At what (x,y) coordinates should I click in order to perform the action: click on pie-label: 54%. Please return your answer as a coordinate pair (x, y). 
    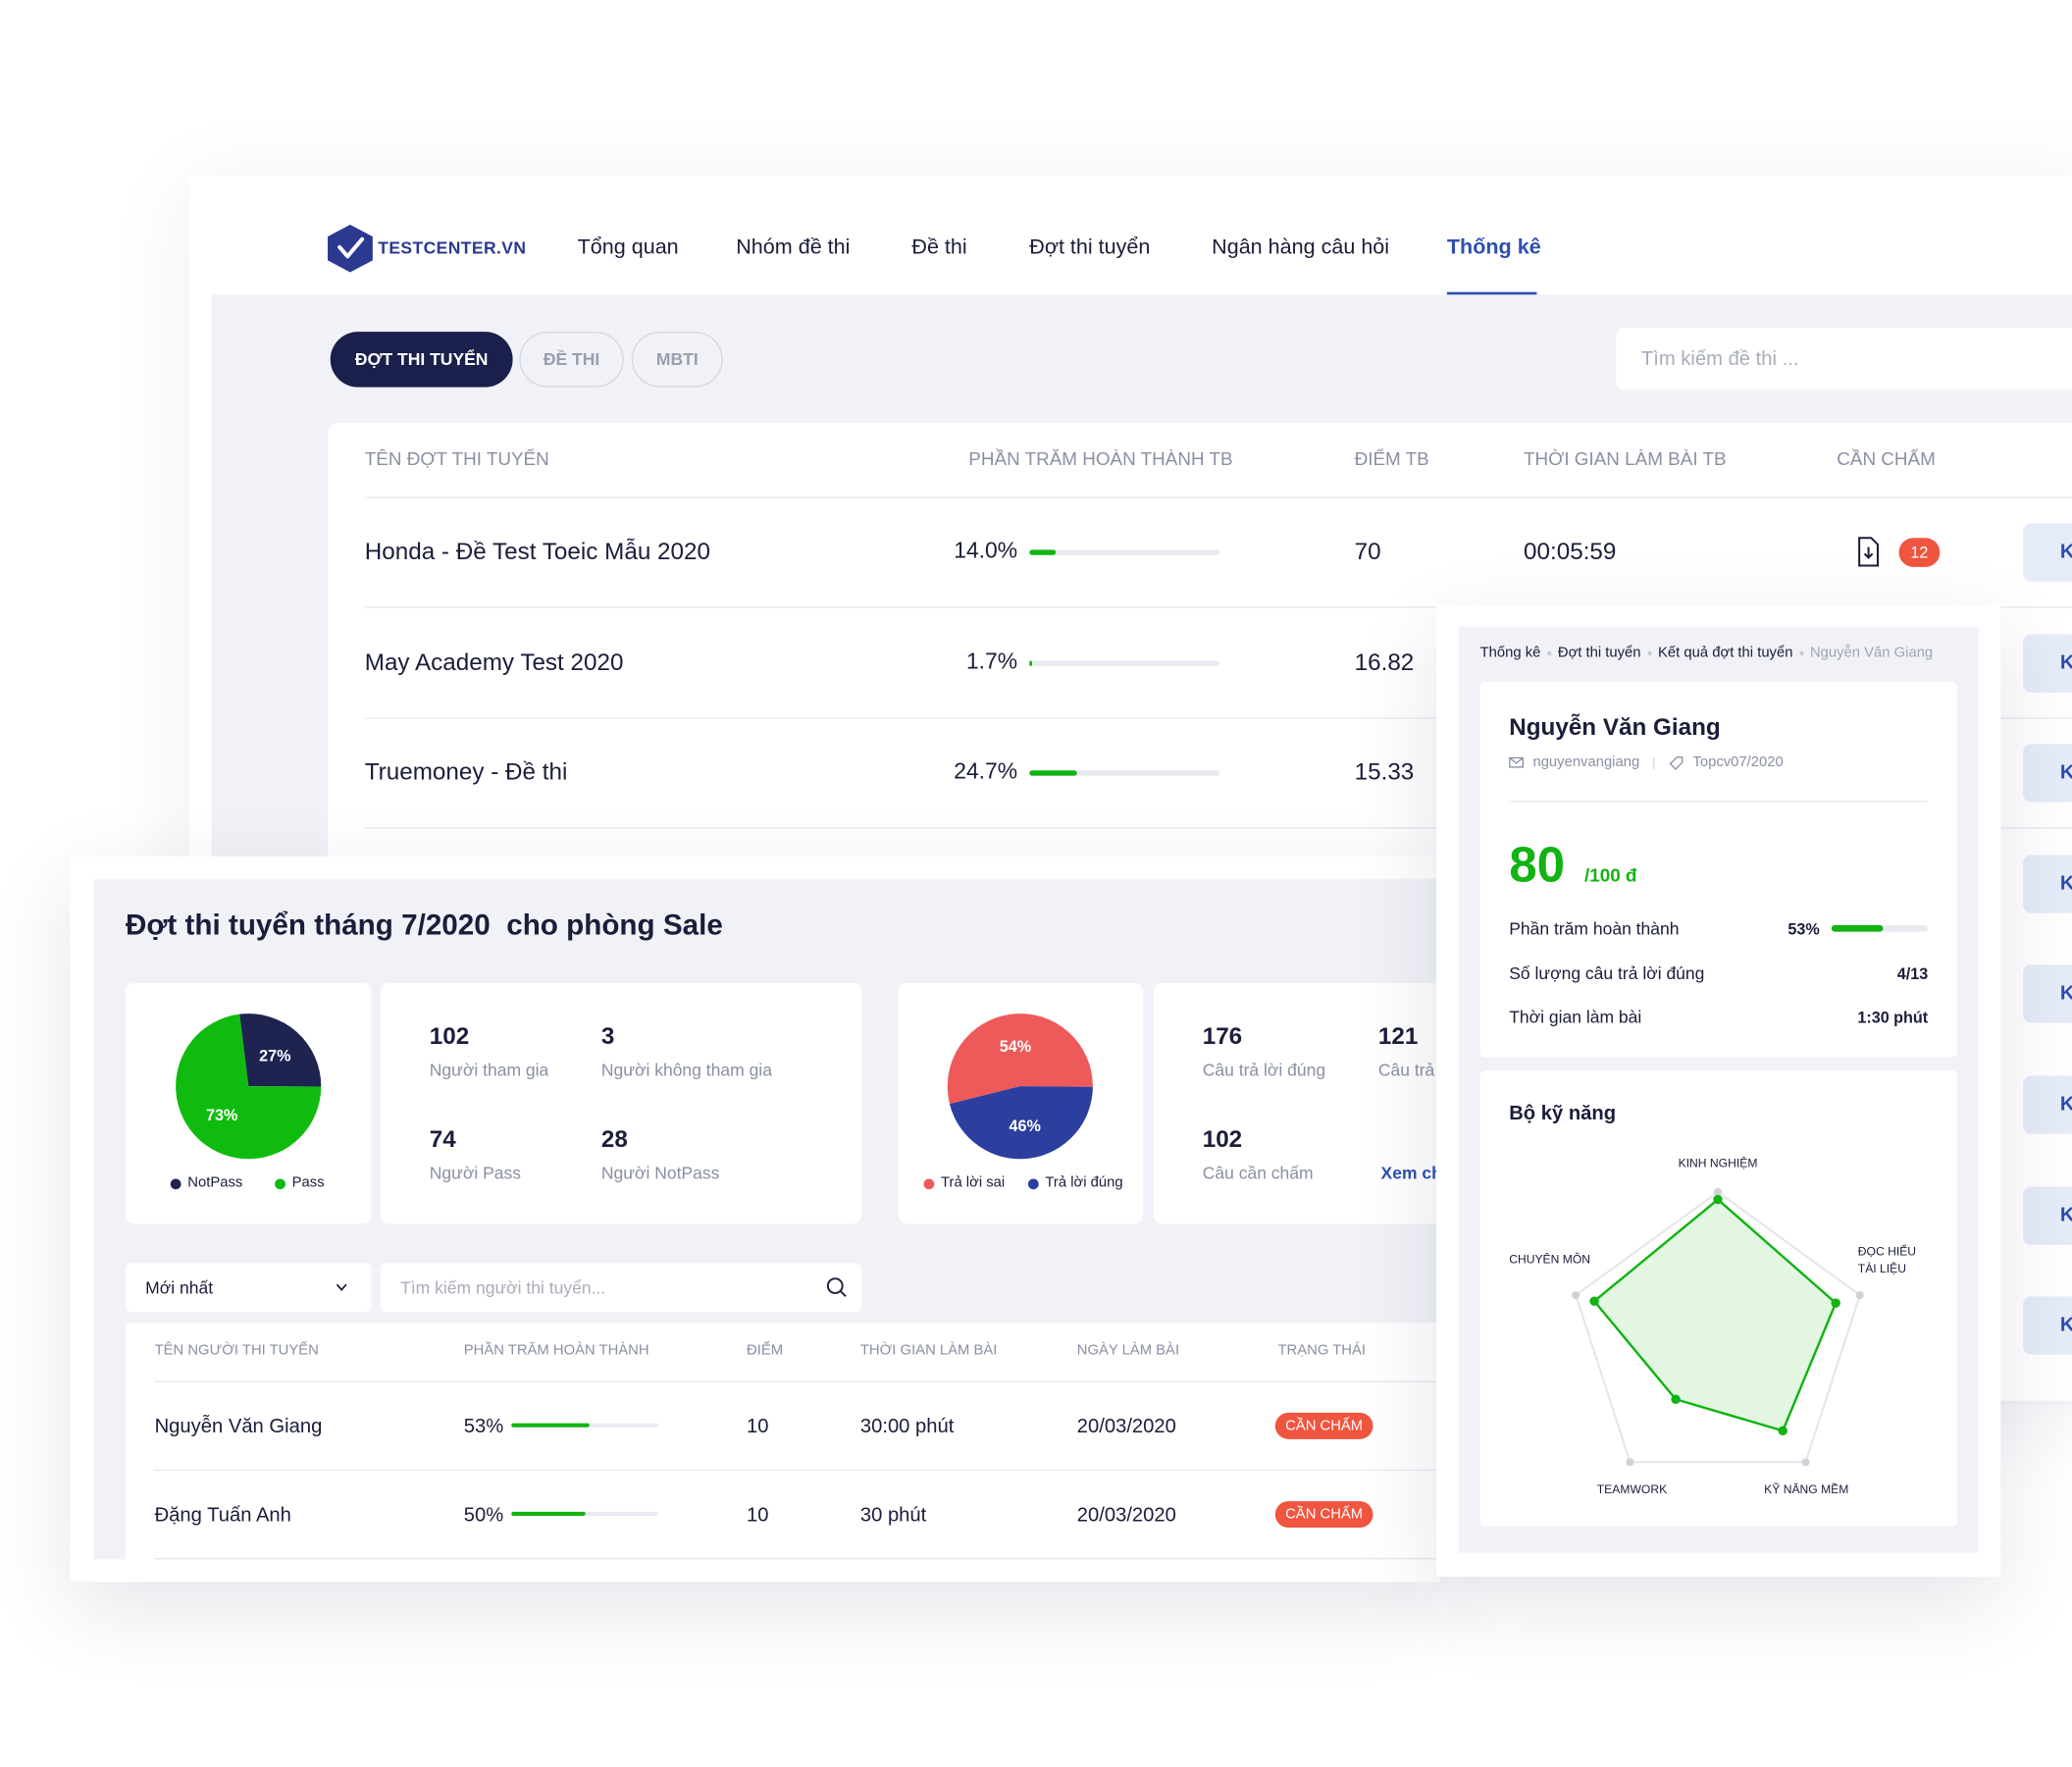
    Looking at the image, I should click on (1015, 1046).